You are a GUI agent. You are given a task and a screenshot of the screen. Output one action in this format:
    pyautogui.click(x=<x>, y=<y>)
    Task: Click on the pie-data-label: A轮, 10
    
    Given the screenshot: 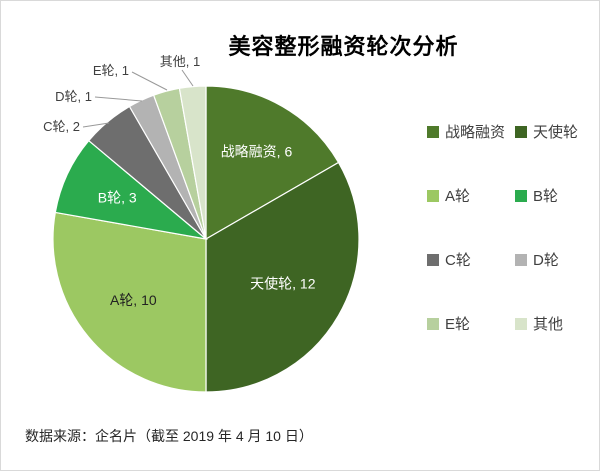 What is the action you would take?
    pyautogui.click(x=133, y=300)
    